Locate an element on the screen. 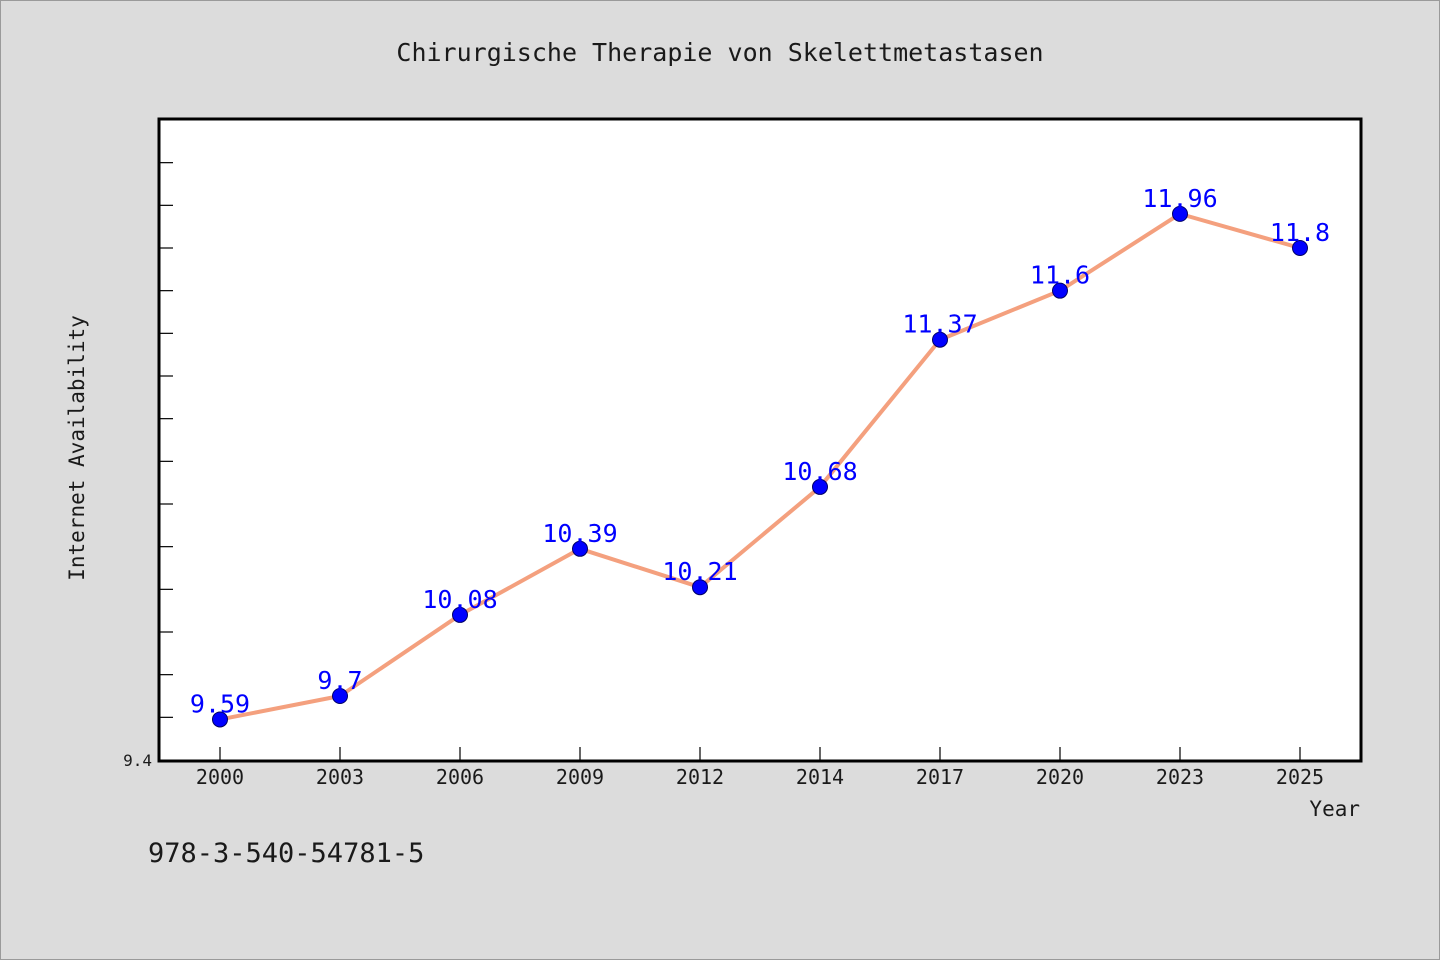 The width and height of the screenshot is (1440, 960). x-tick-label: 2025 is located at coordinates (1300, 777).